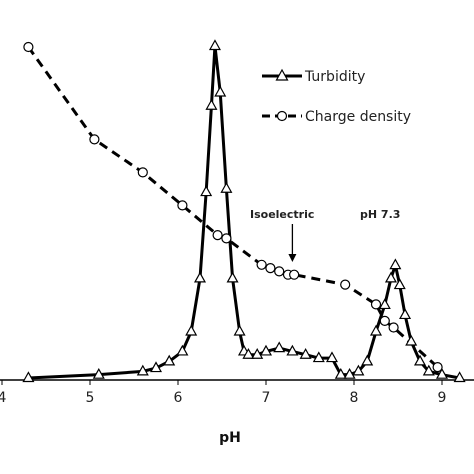  What do you see at coordinates (90, 398) in the screenshot?
I see `x-tick-label: 5` at bounding box center [90, 398].